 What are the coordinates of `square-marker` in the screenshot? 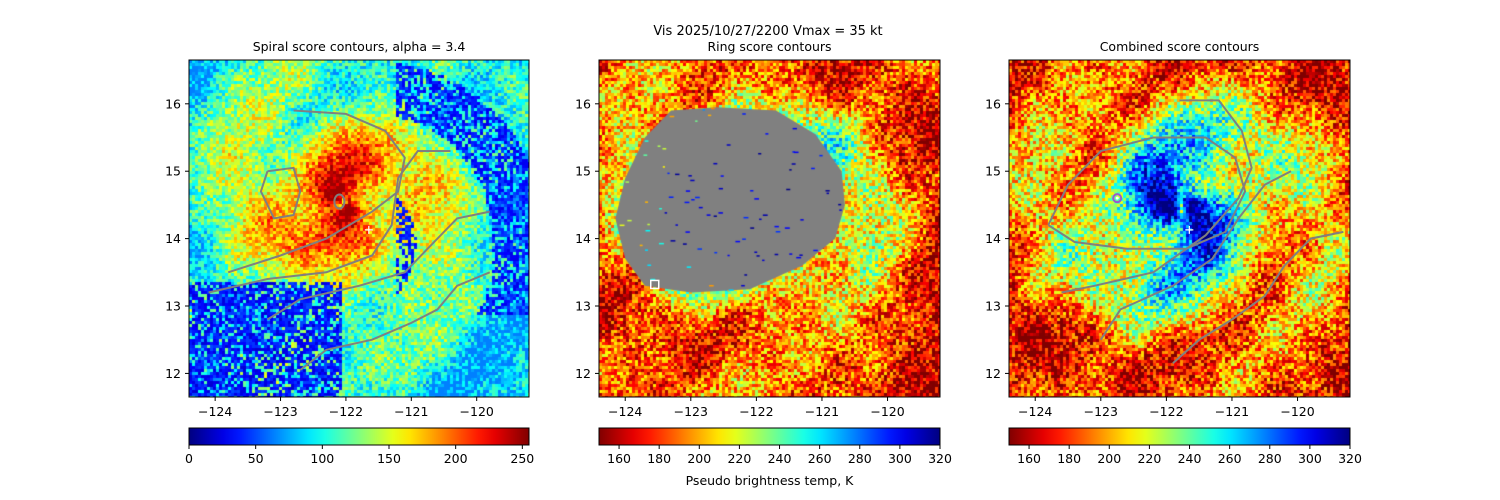 It's located at (654, 284).